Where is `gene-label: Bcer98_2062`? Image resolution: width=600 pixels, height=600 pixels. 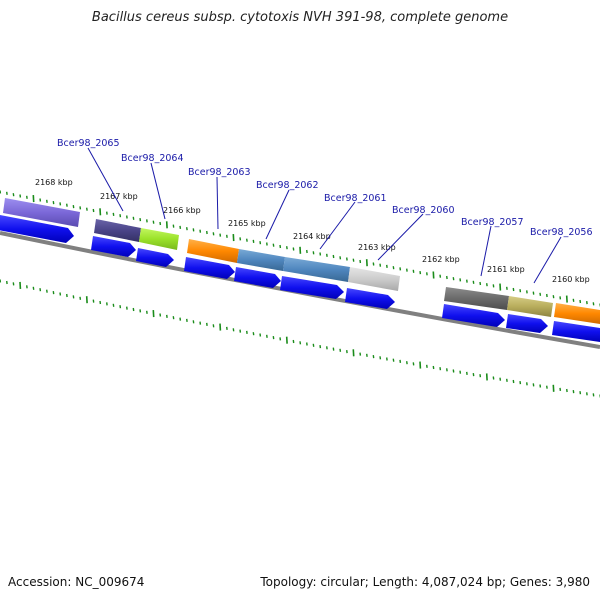 gene-label: Bcer98_2062 is located at coordinates (287, 185).